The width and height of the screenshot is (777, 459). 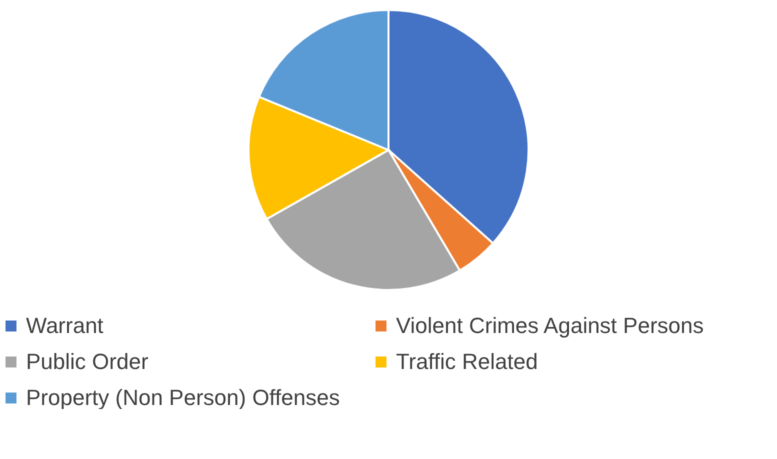 What do you see at coordinates (550, 325) in the screenshot?
I see `legend-label: Violent Crimes Against Persons` at bounding box center [550, 325].